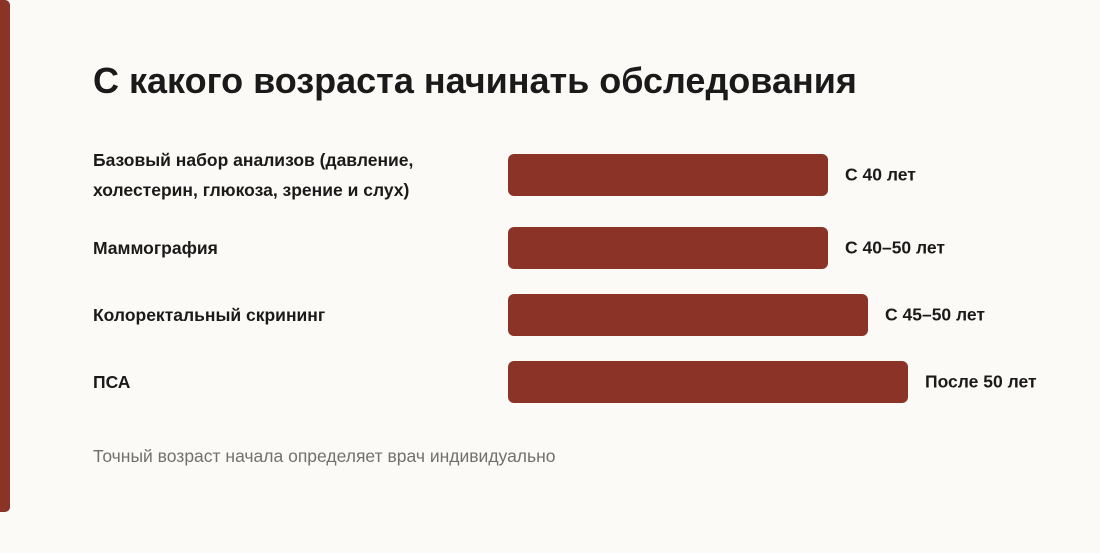 The height and width of the screenshot is (553, 1100). I want to click on value-label: После 50 лет, so click(981, 381).